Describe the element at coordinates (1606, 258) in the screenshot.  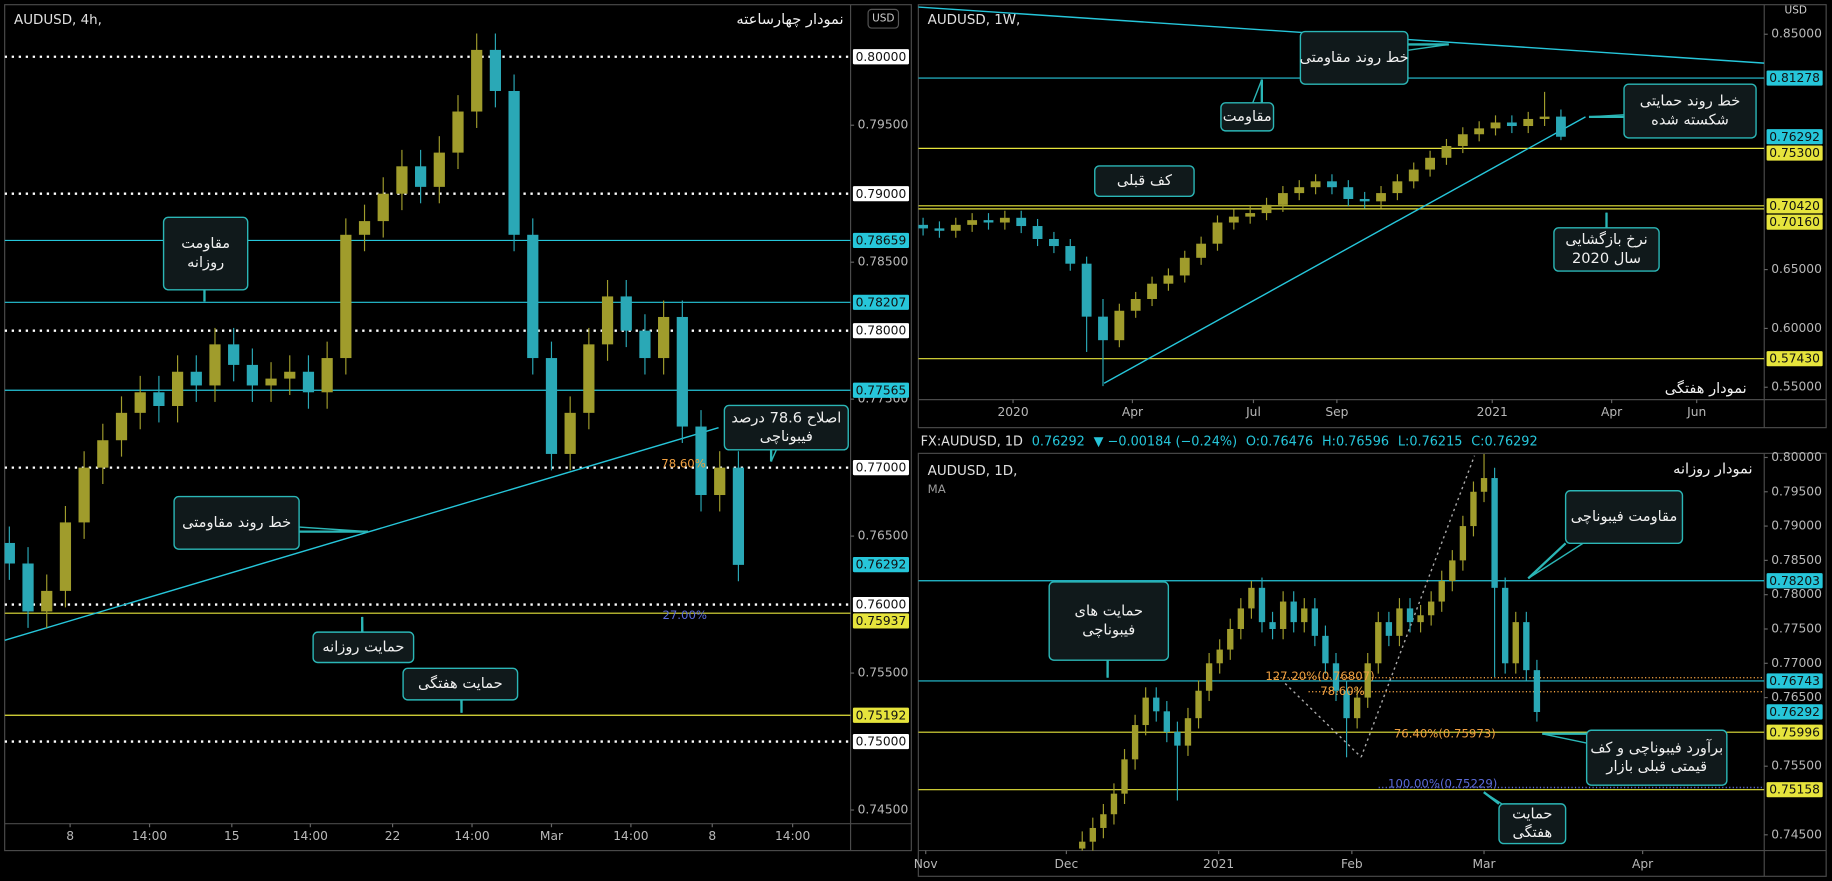
I see `callout-text: سال 2020` at that location.